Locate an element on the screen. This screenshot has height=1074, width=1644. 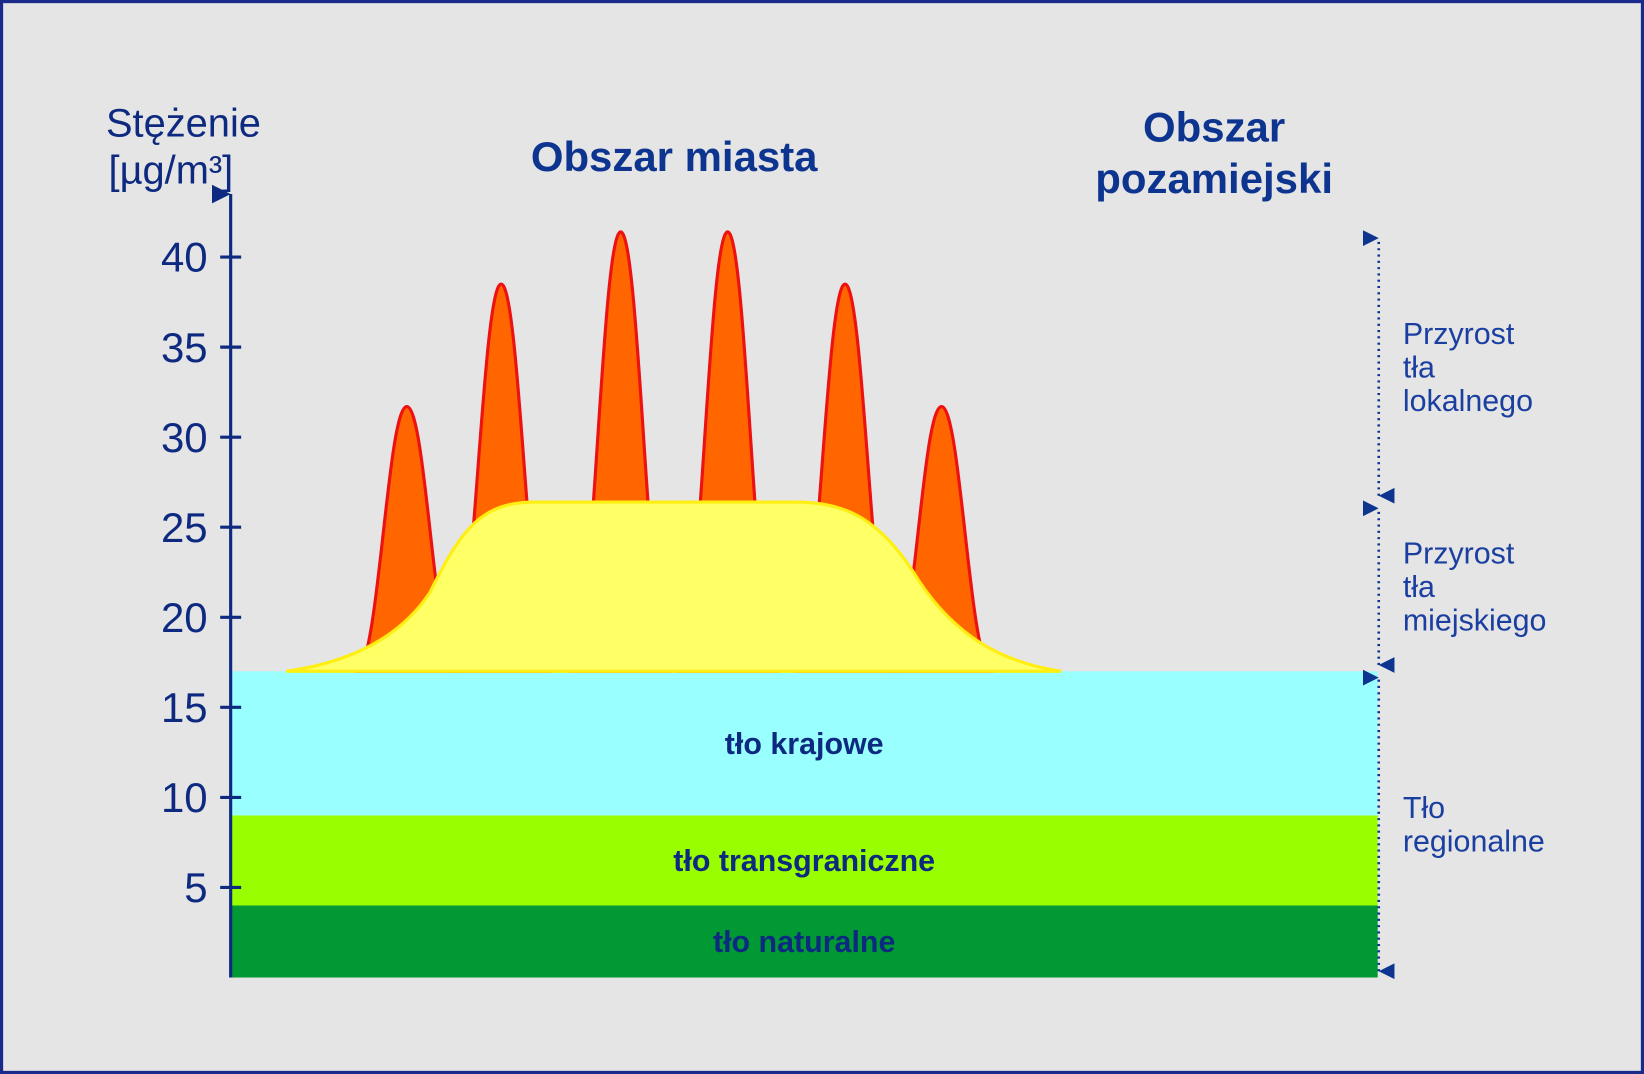
layer-label: tło transgraniczne is located at coordinates (804, 861).